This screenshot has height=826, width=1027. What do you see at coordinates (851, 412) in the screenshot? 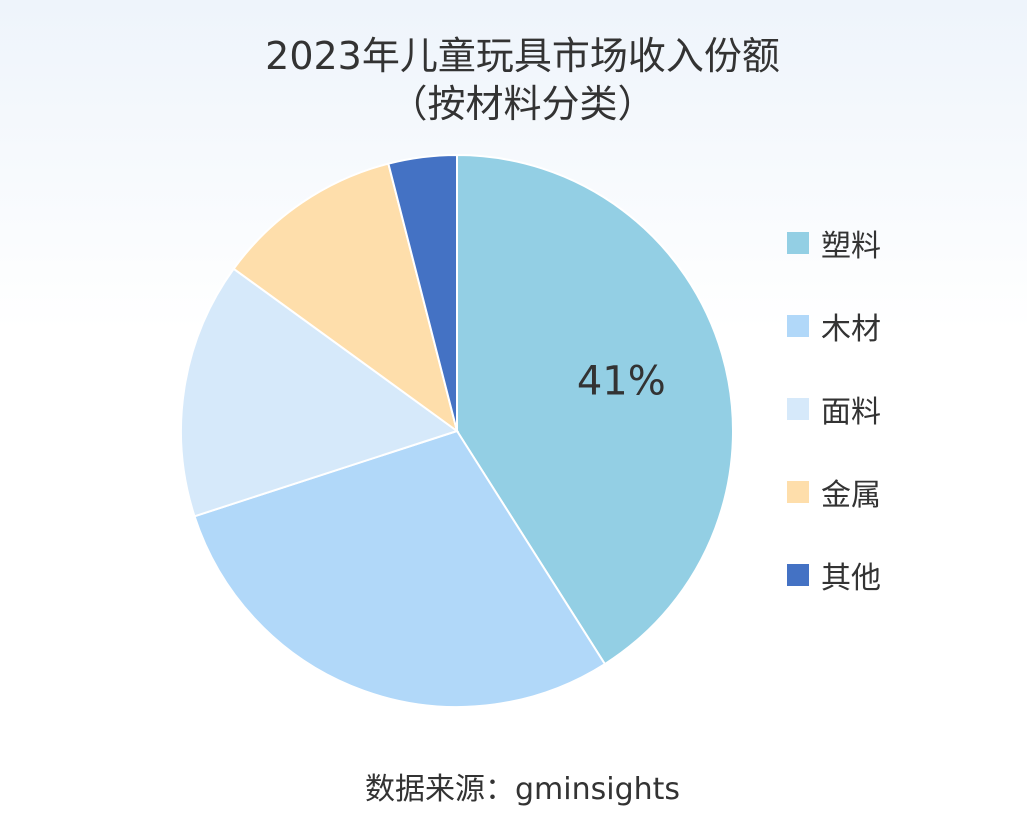
I see `legend-label-fabric: 面料` at bounding box center [851, 412].